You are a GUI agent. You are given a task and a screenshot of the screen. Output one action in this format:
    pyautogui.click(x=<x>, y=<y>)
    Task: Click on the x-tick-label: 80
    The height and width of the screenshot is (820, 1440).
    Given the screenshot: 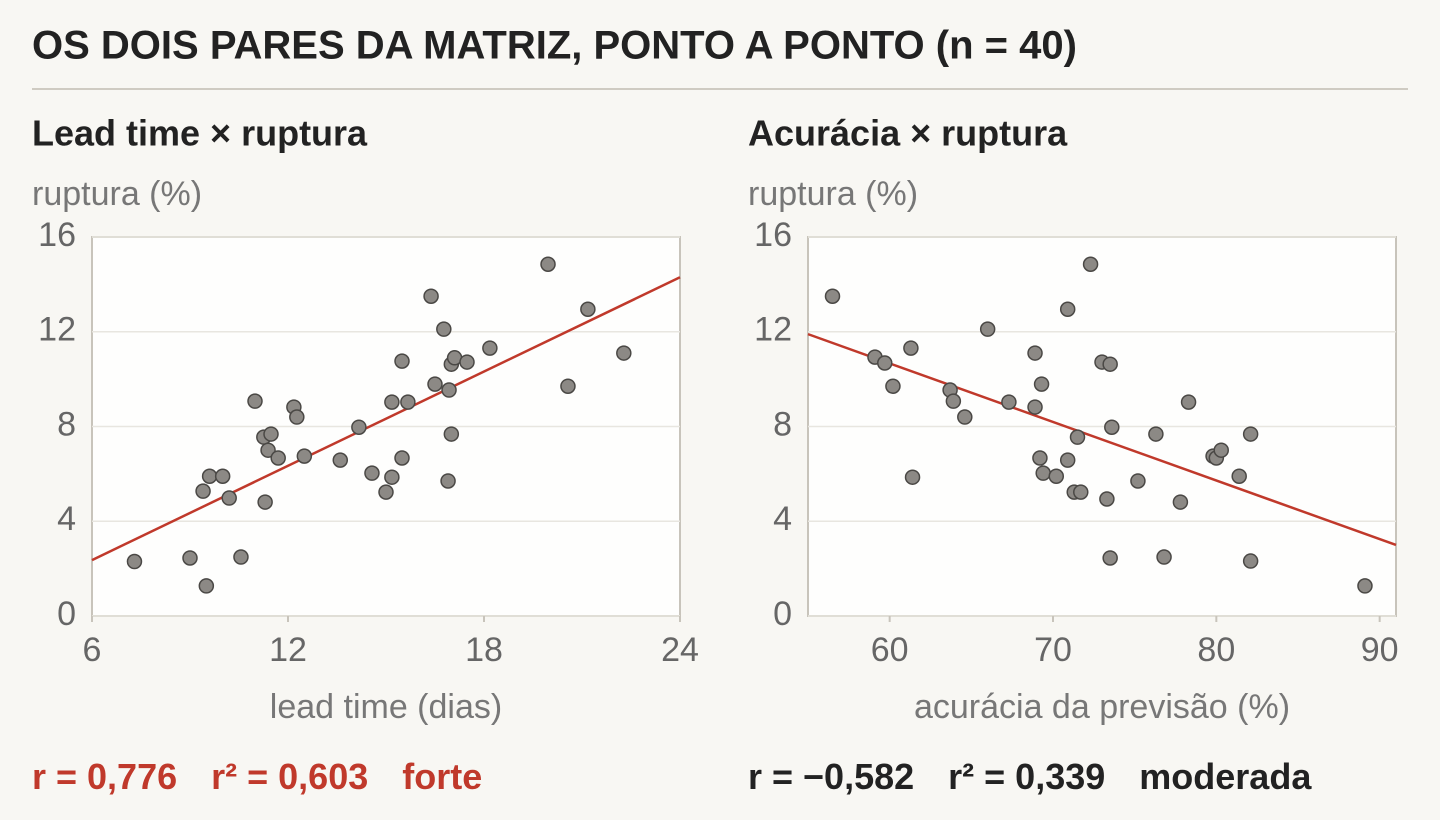 What is the action you would take?
    pyautogui.click(x=1216, y=650)
    